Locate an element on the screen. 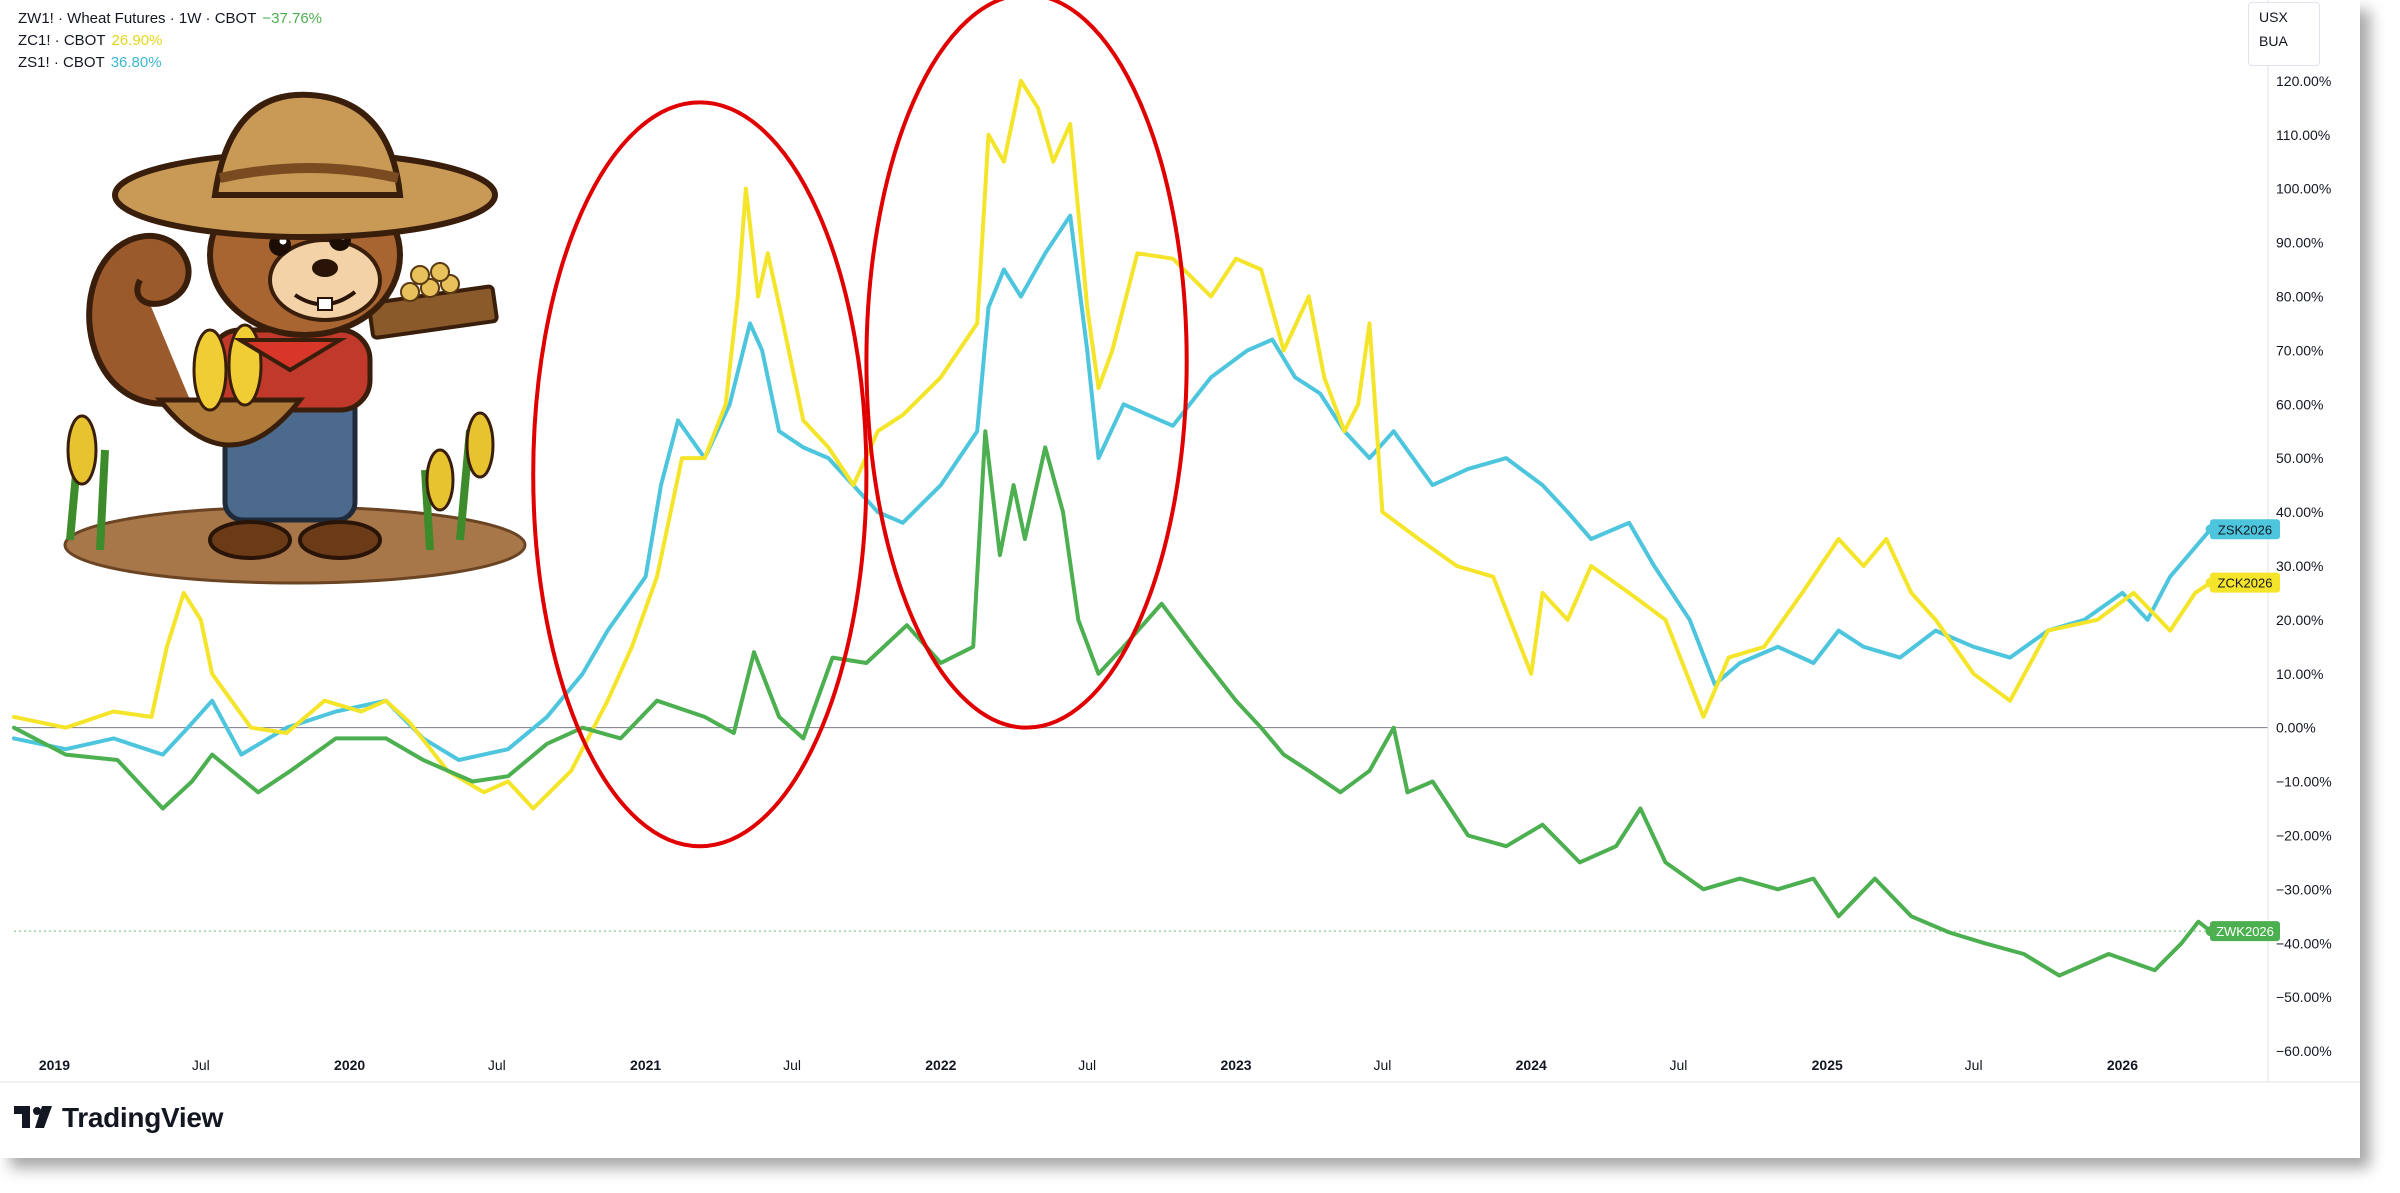  y-tick-label: −30.00% is located at coordinates (2304, 889).